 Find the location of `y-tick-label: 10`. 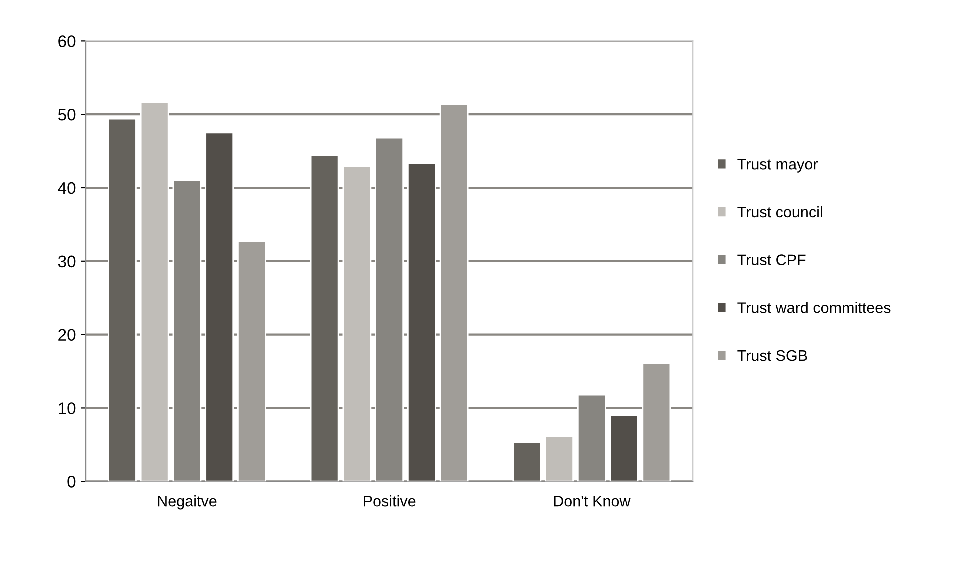

y-tick-label: 10 is located at coordinates (67, 408).